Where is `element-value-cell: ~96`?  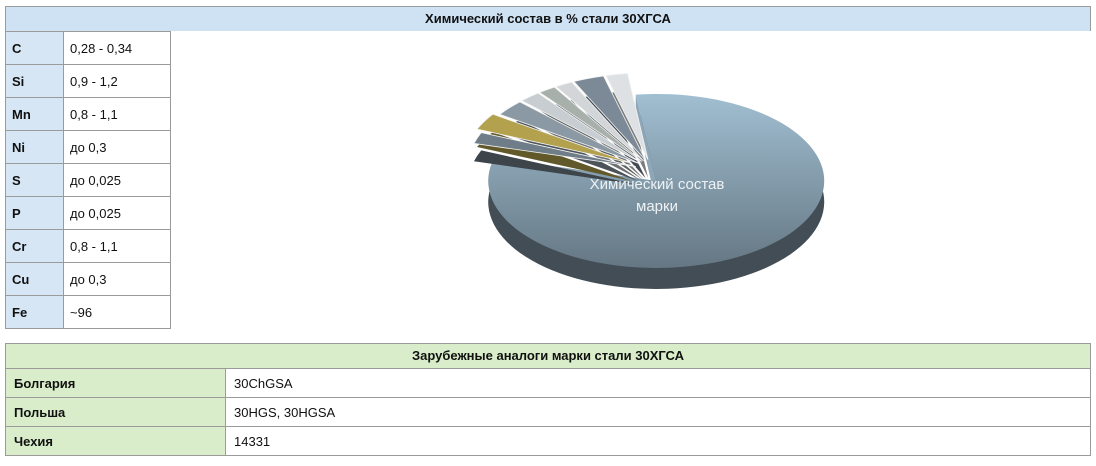 element-value-cell: ~96 is located at coordinates (117, 312).